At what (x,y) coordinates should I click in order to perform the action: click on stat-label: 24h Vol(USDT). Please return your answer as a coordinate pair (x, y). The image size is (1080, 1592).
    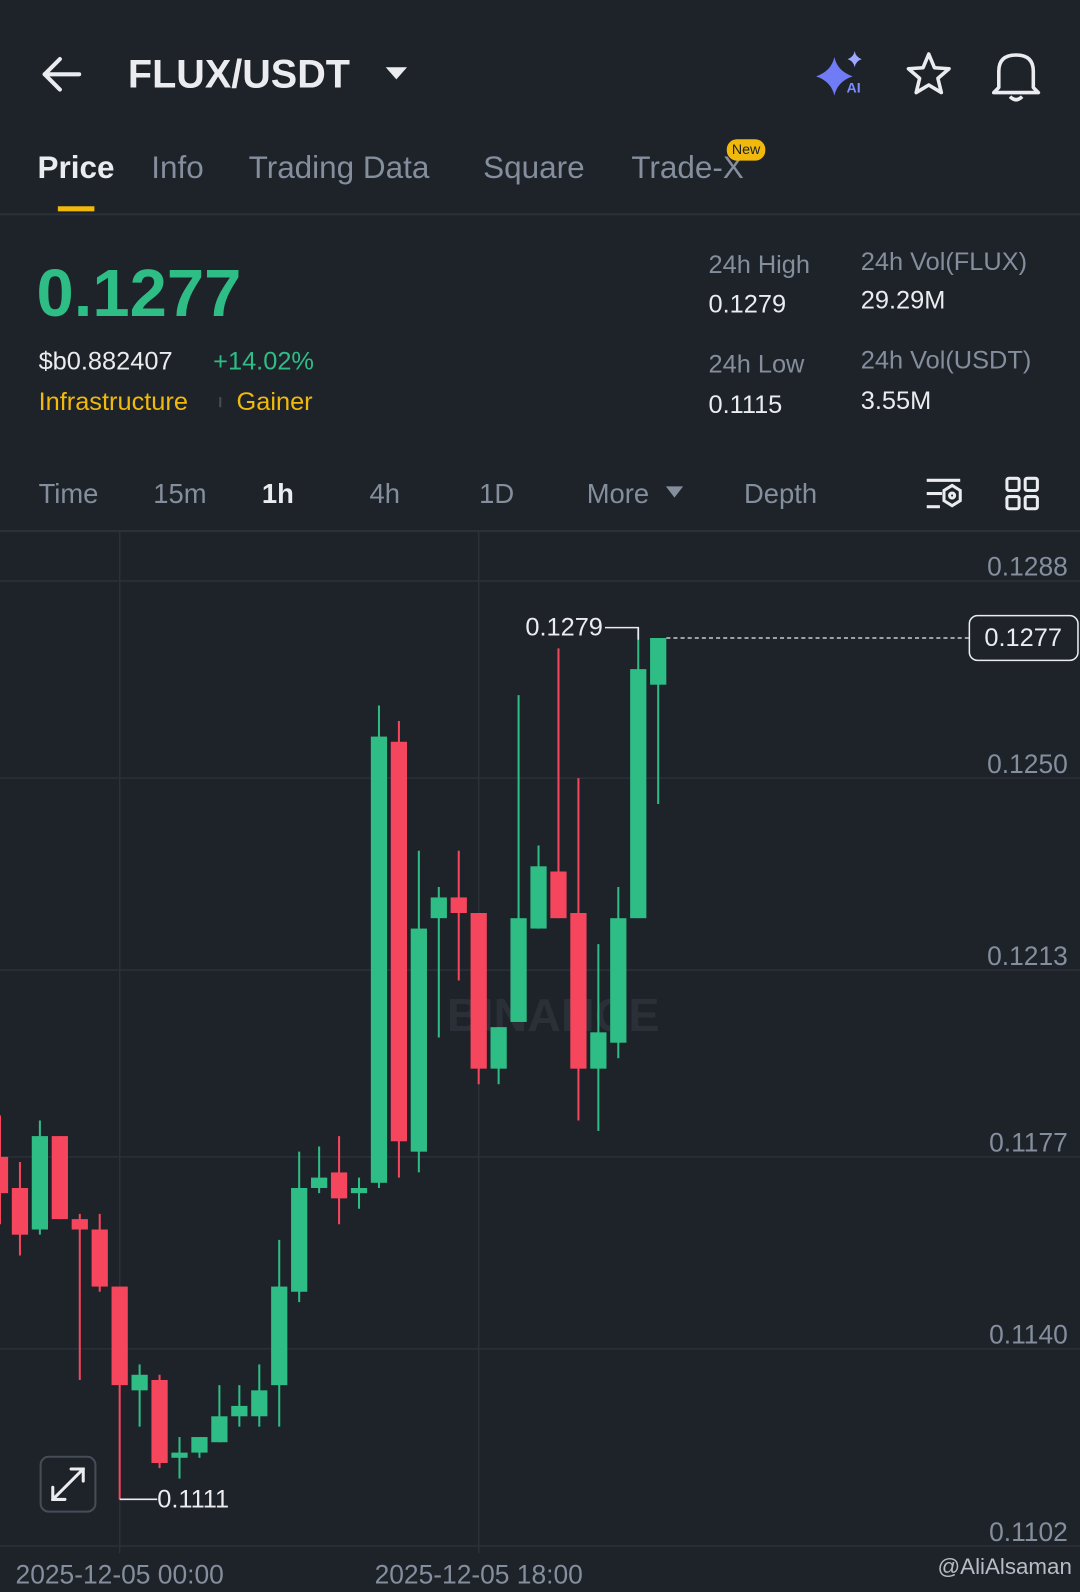
    Looking at the image, I should click on (946, 361).